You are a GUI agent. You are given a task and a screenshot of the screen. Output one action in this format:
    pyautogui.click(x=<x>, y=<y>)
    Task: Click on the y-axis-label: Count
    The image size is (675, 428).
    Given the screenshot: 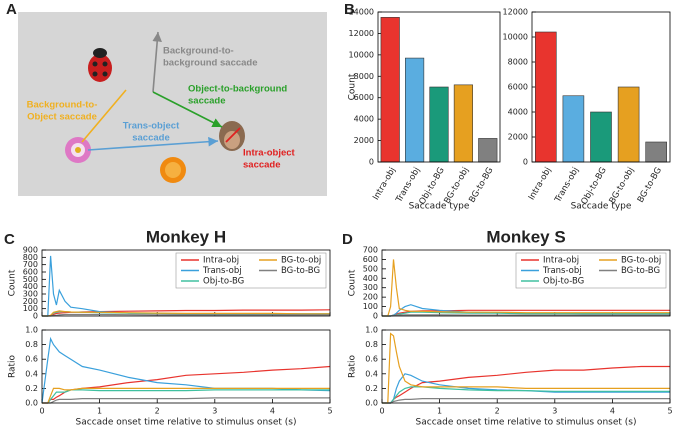 What is the action you would take?
    pyautogui.click(x=13, y=282)
    